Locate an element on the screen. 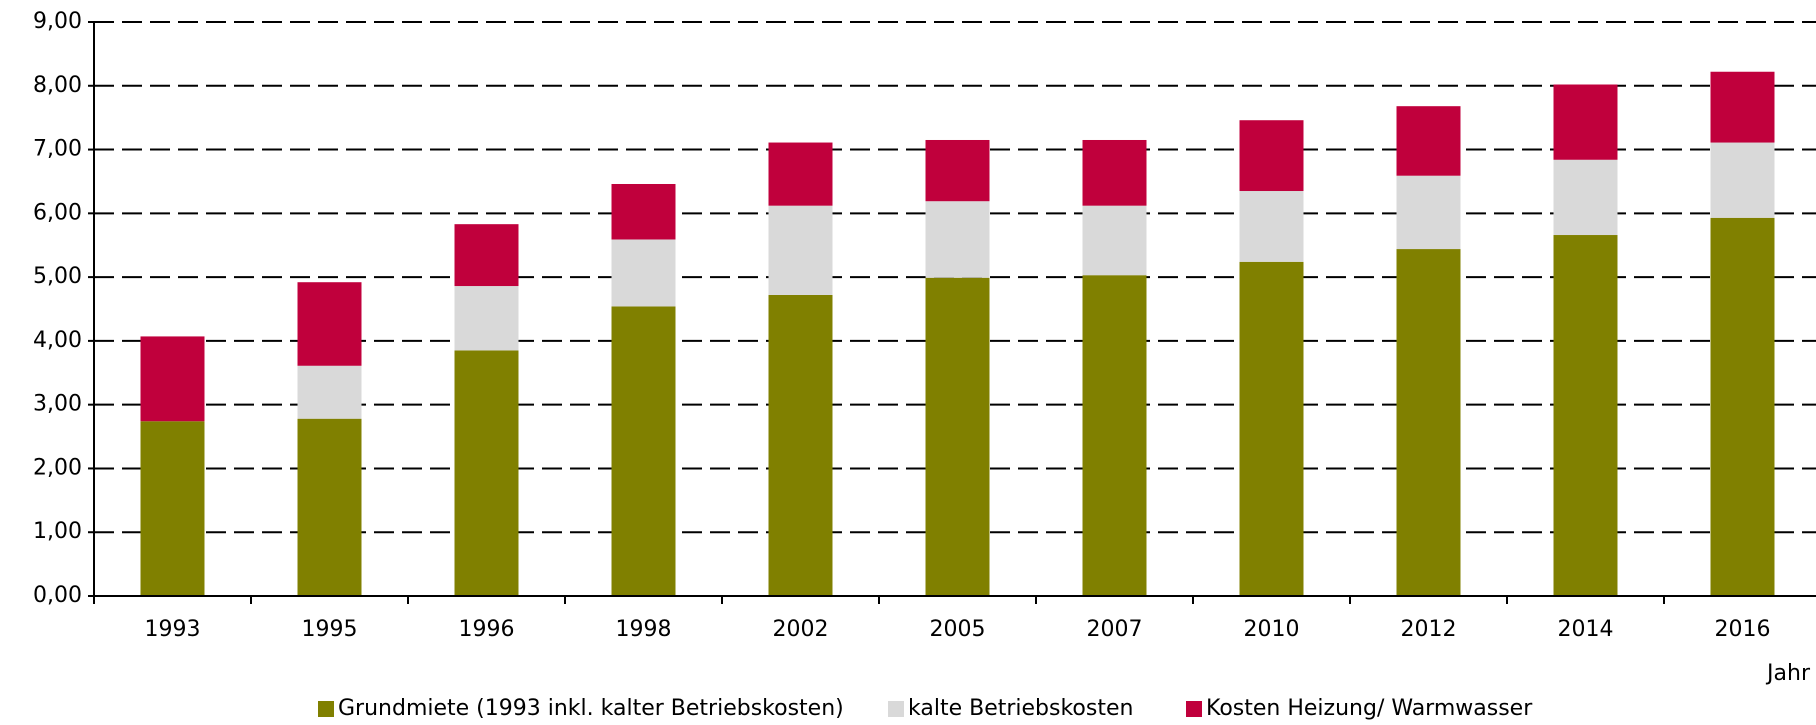 The image size is (1816, 725). y-tick-label: 9,00 is located at coordinates (57, 21).